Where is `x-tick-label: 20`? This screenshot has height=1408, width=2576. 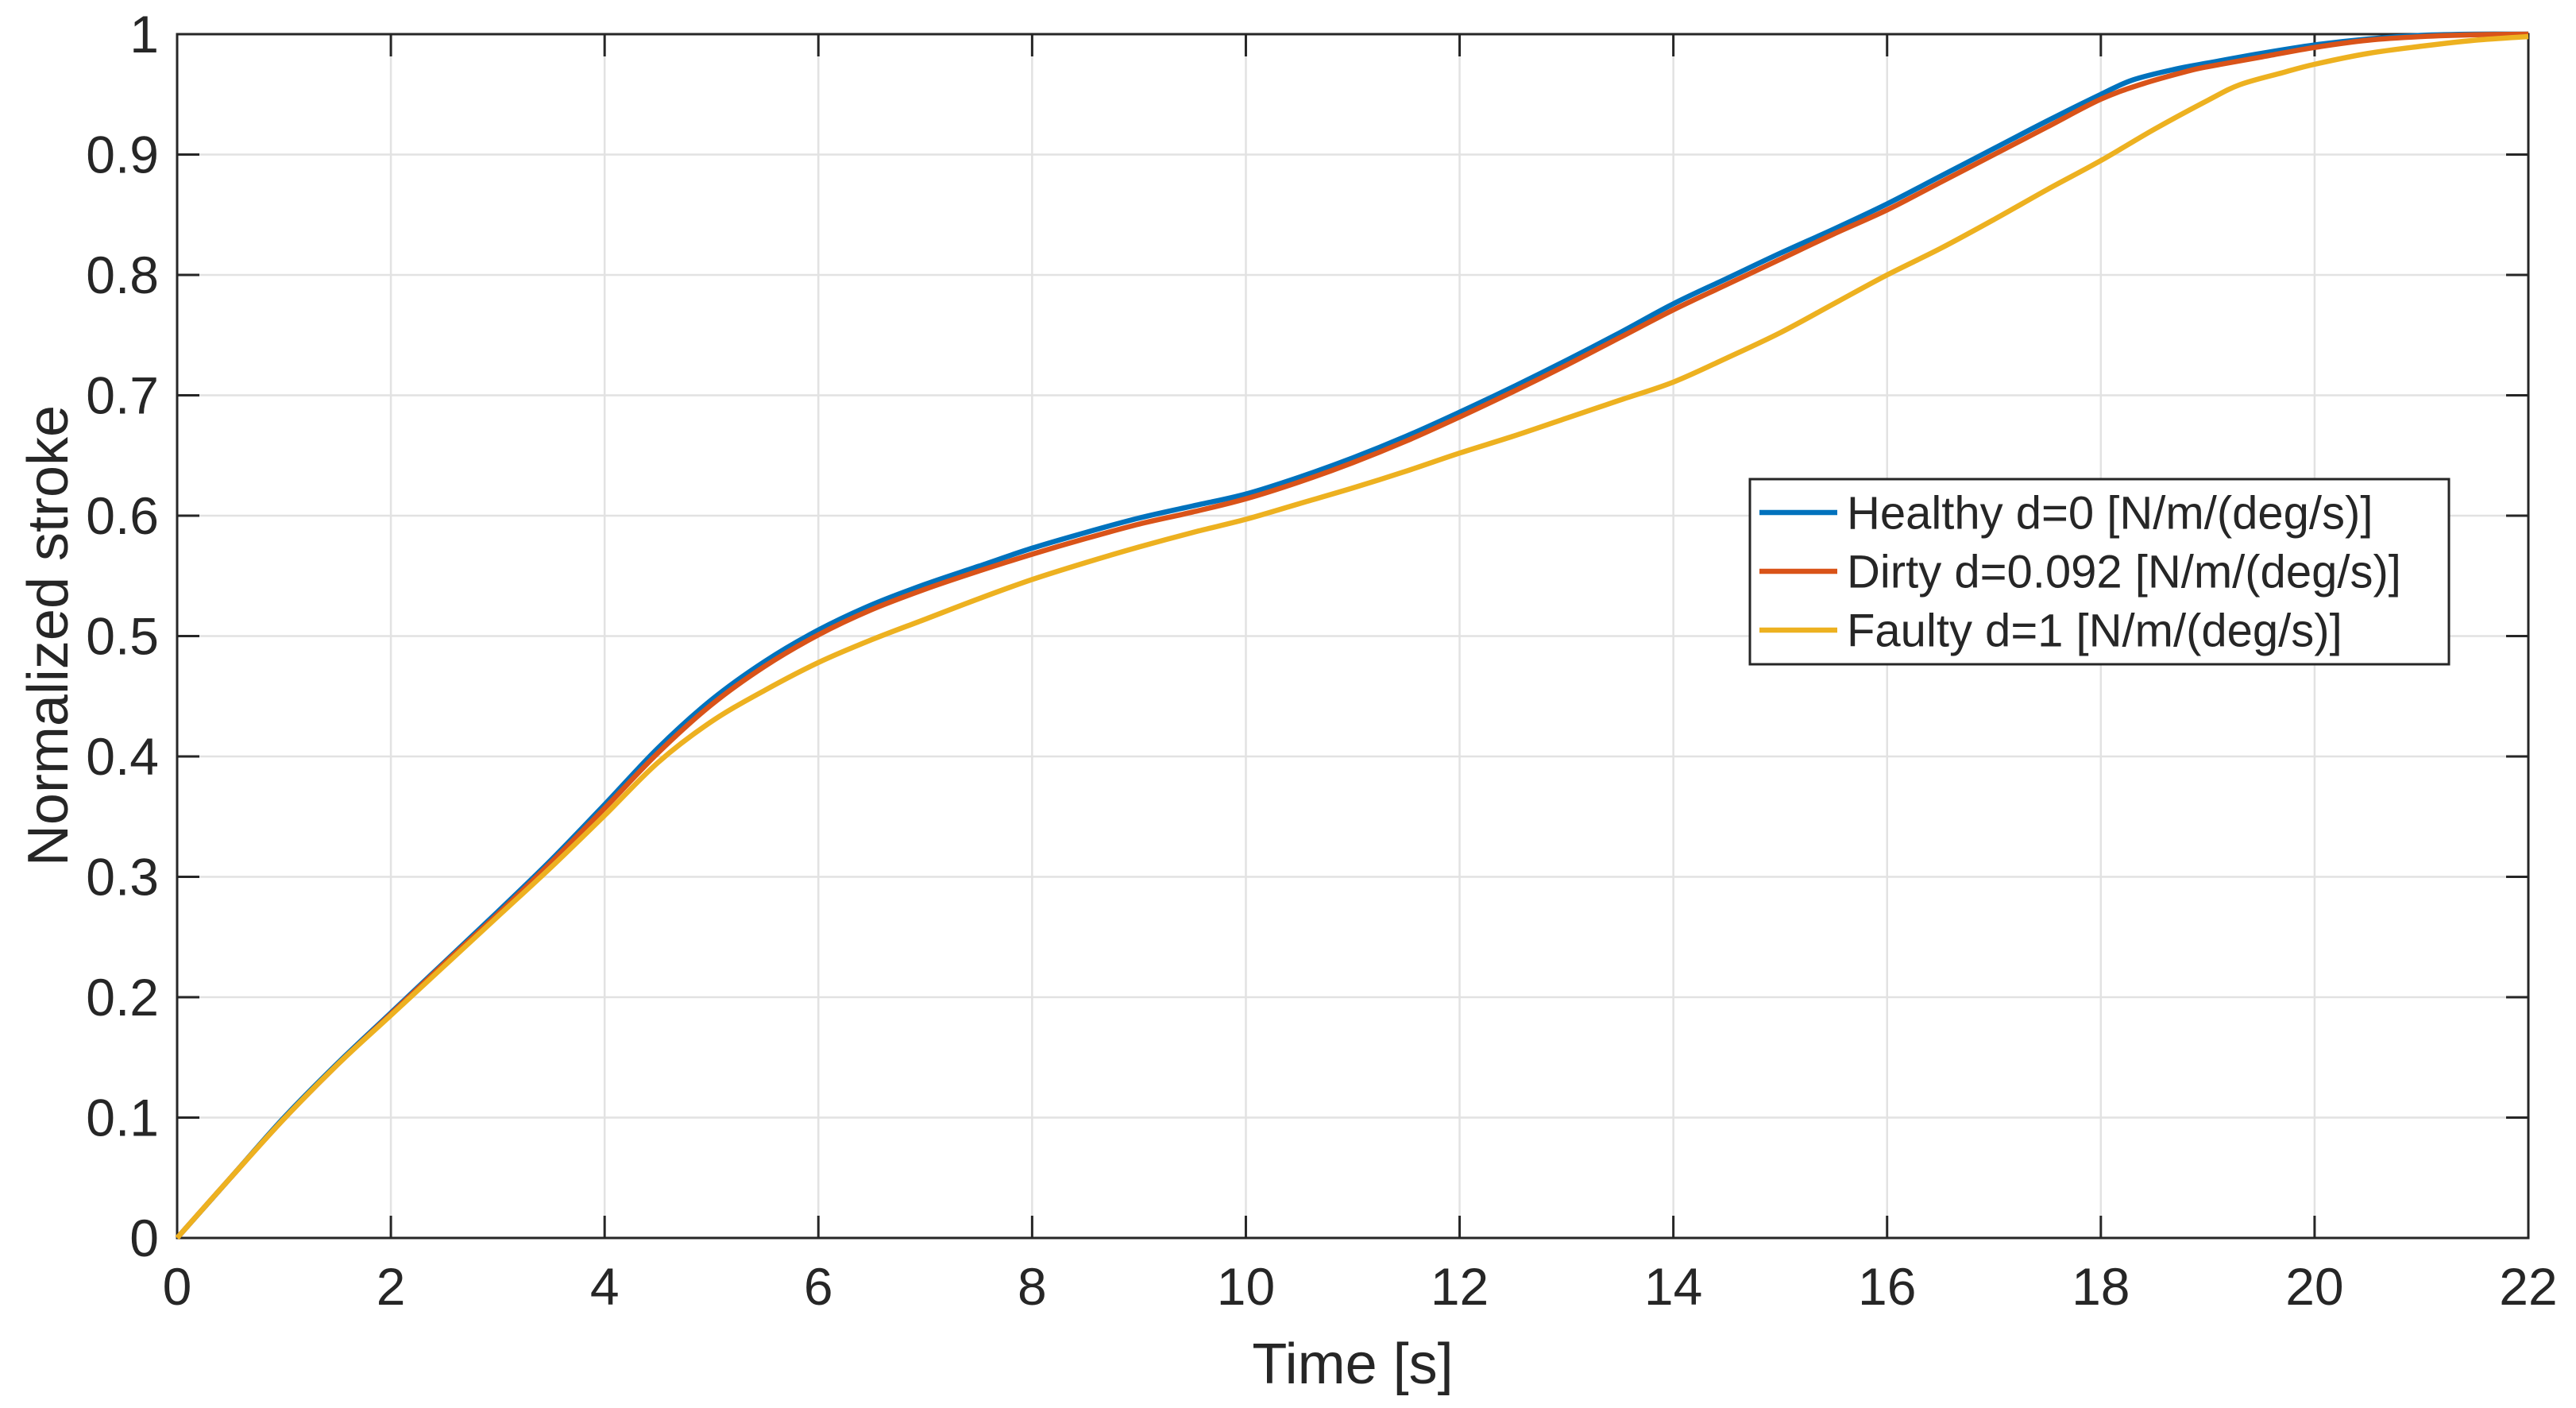
x-tick-label: 20 is located at coordinates (2314, 1286).